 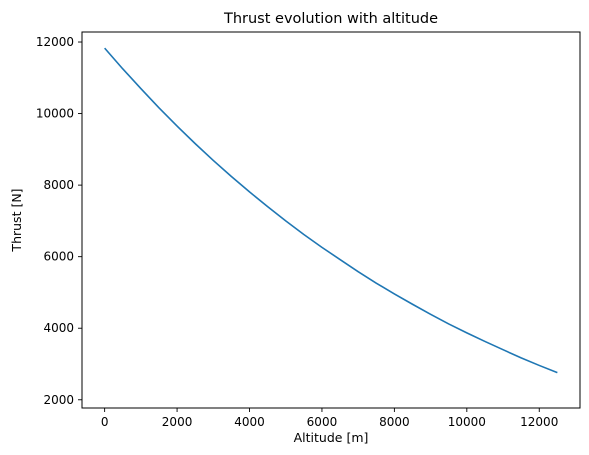 I want to click on y-tick-label: 10000, so click(x=55, y=114).